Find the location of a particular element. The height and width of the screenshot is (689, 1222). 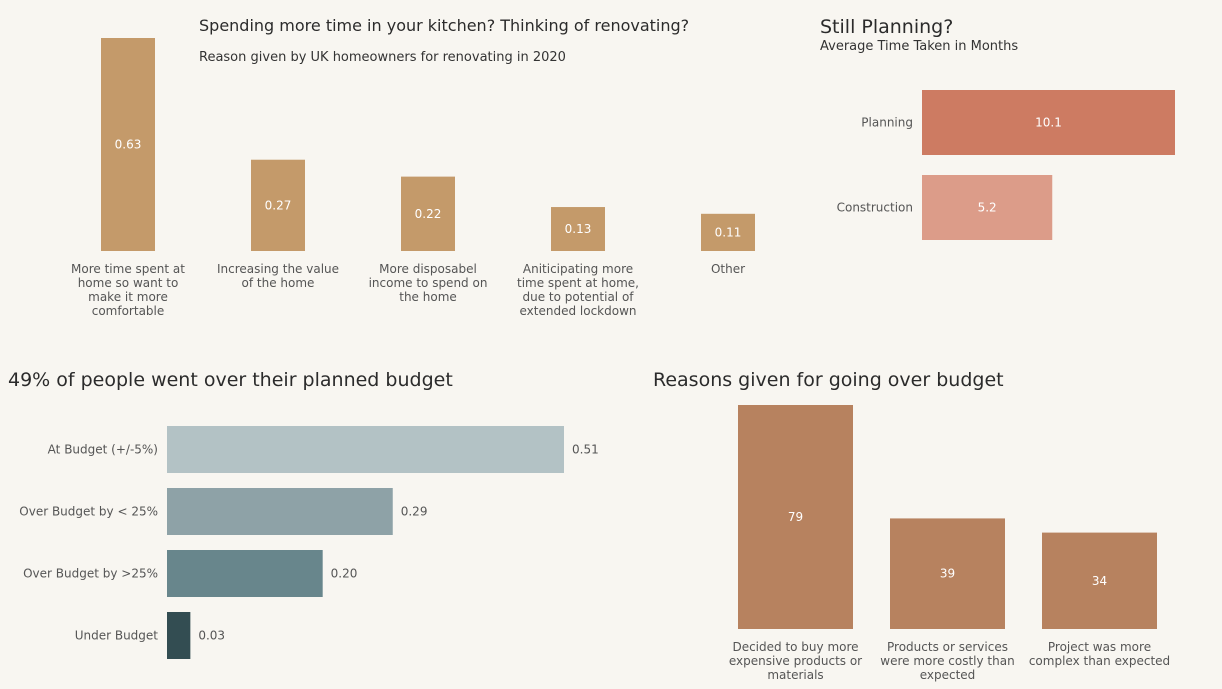

bar-value-label: 0.22 is located at coordinates (428, 214).